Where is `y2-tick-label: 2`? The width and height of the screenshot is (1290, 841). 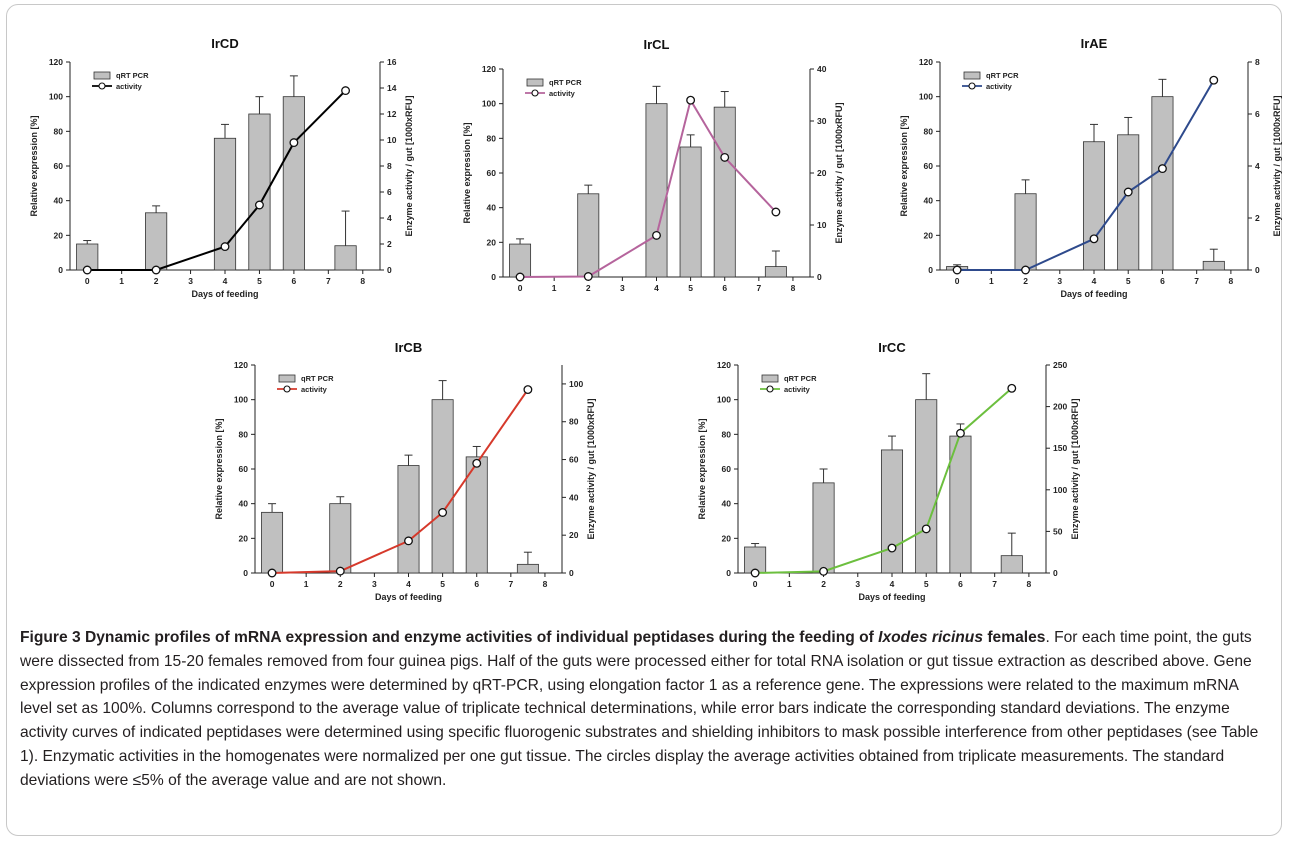 y2-tick-label: 2 is located at coordinates (389, 244).